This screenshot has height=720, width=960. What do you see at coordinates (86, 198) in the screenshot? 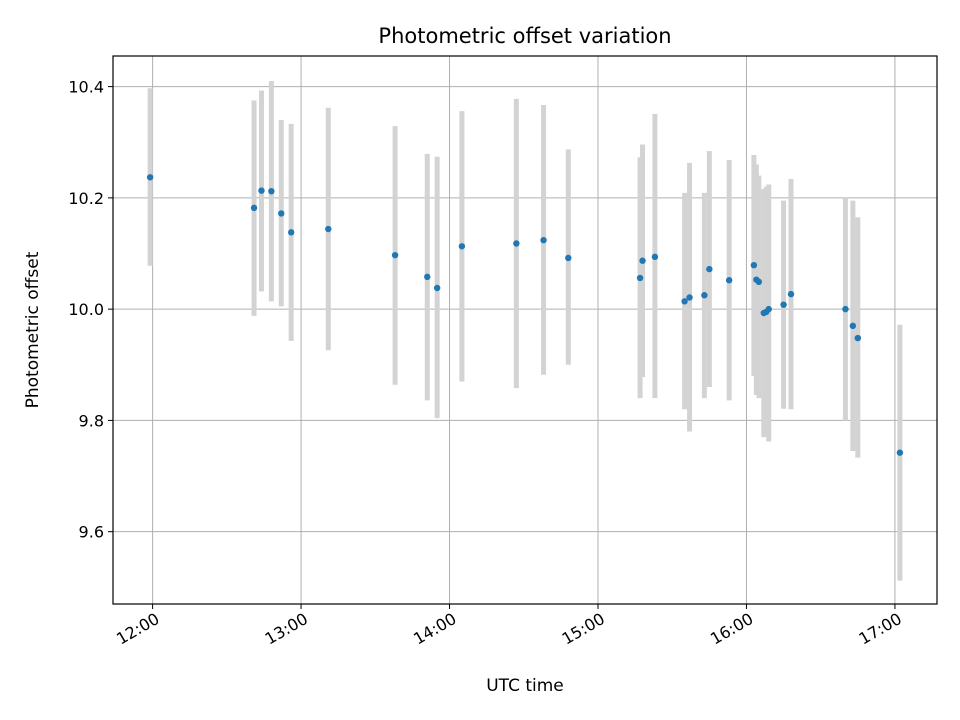
I see `y-tick-label: 10.2` at bounding box center [86, 198].